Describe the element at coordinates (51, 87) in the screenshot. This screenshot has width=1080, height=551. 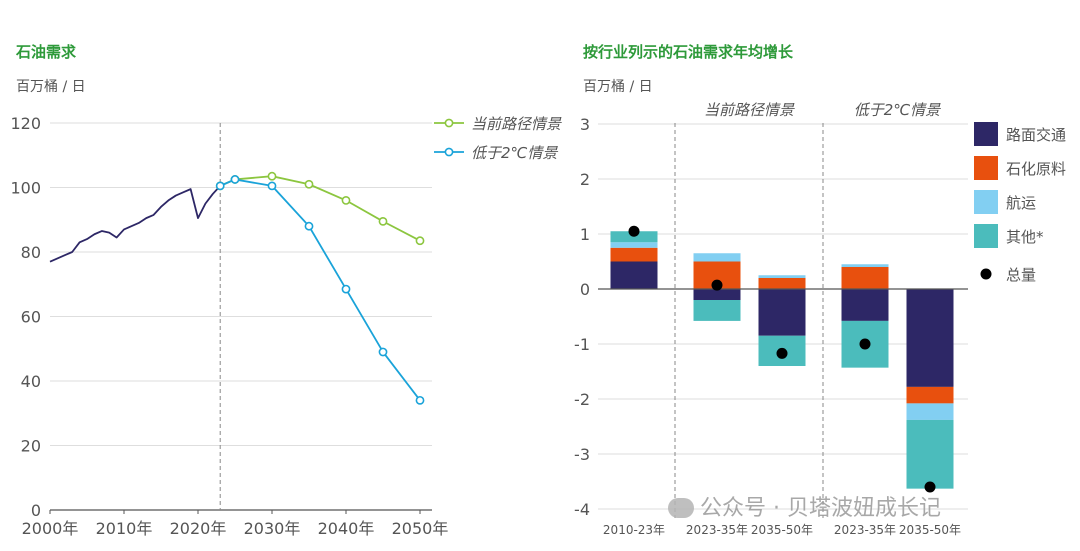
I see `left-chart-unit: 百万桶 / 日` at that location.